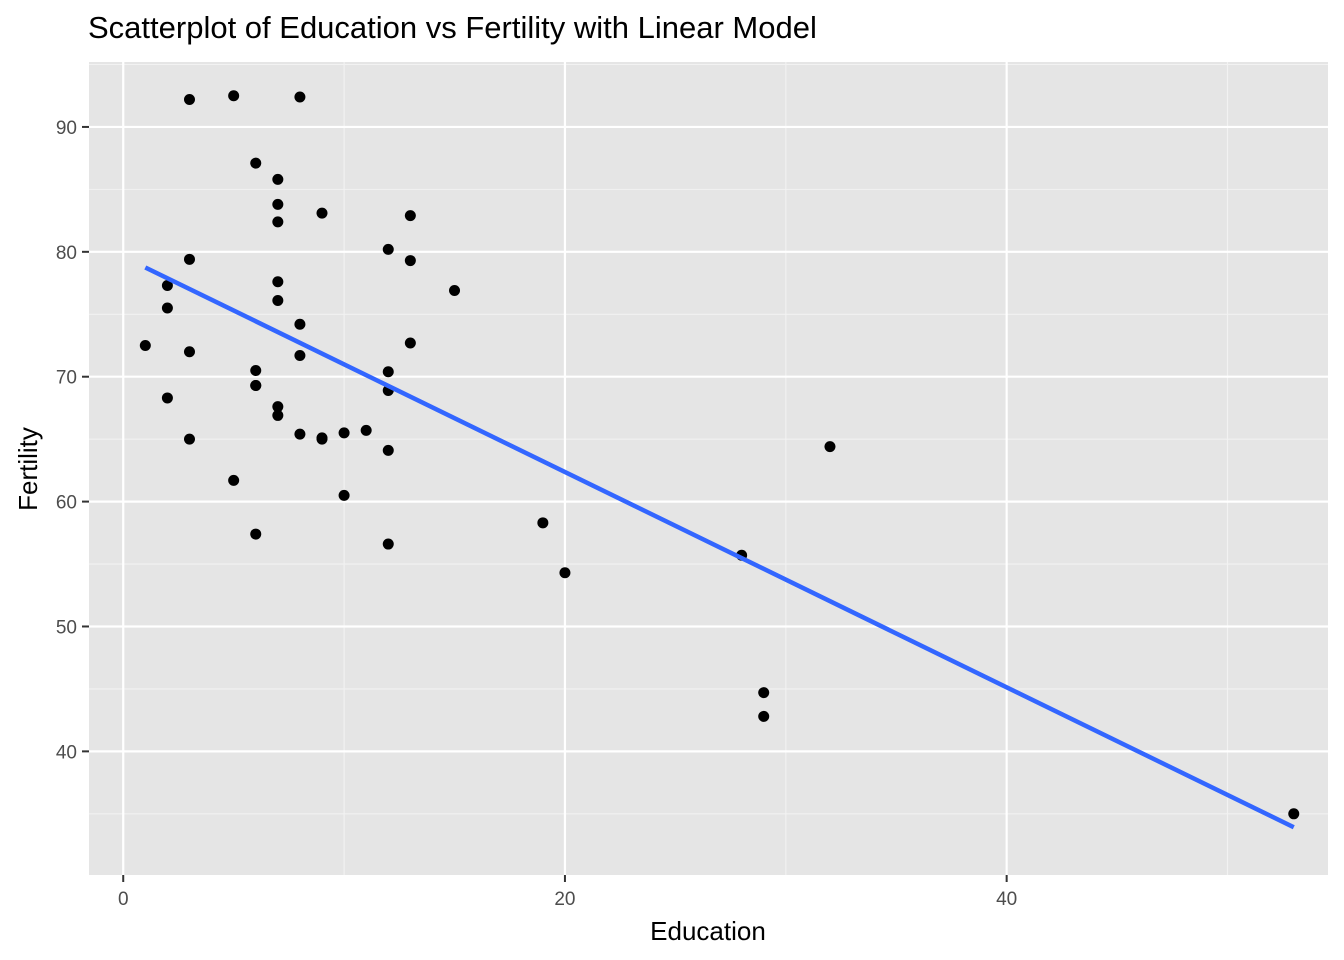  What do you see at coordinates (66, 503) in the screenshot?
I see `y-tick-label: 60` at bounding box center [66, 503].